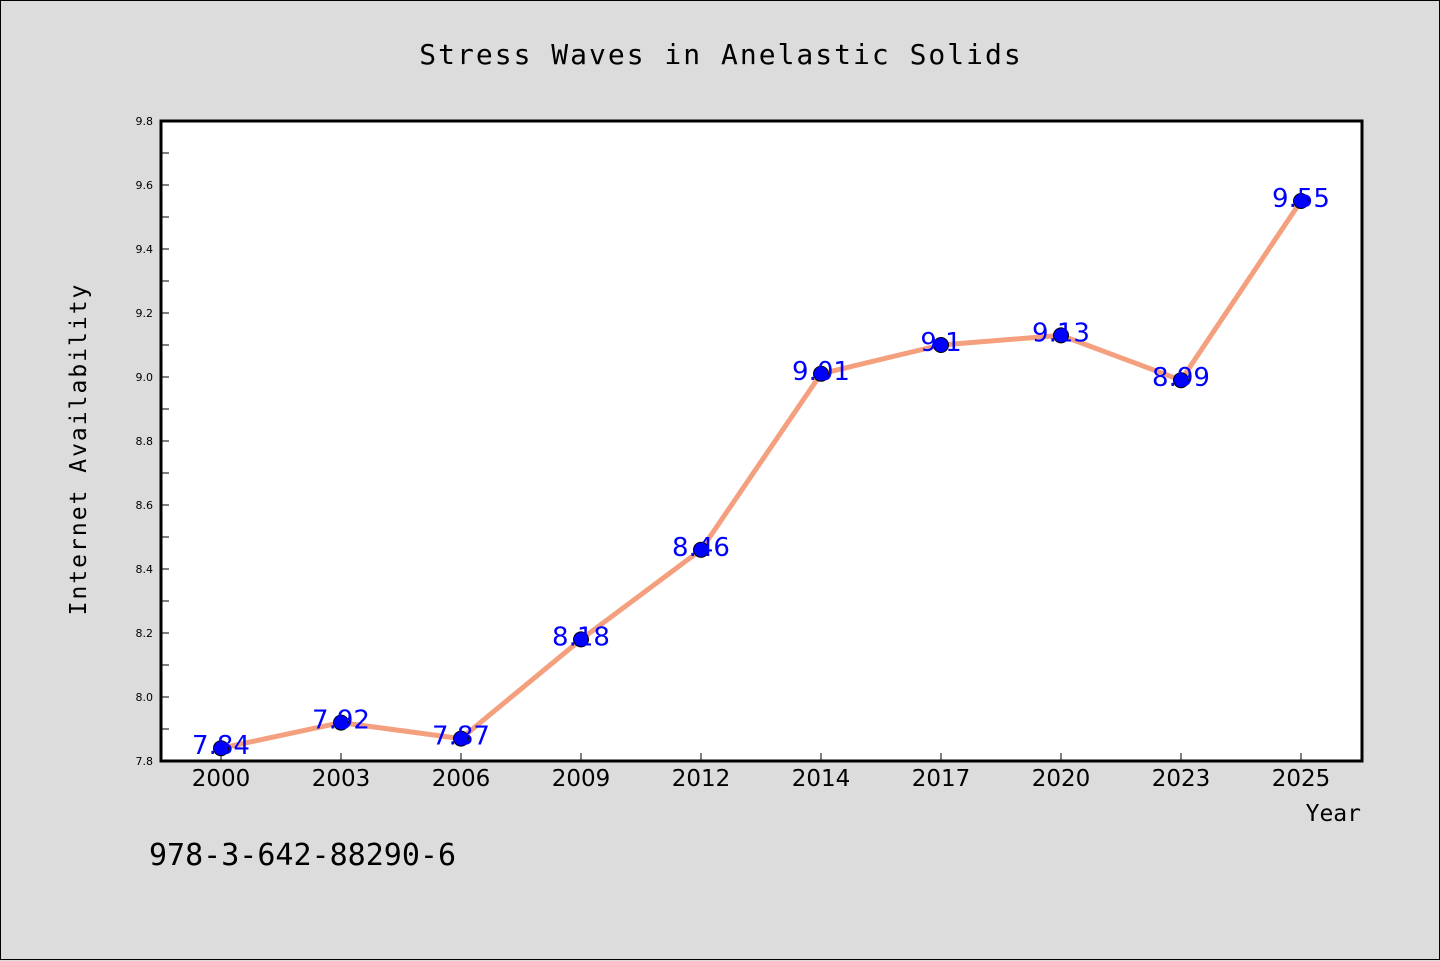 The image size is (1440, 961). I want to click on data-label: 7.84, so click(221, 746).